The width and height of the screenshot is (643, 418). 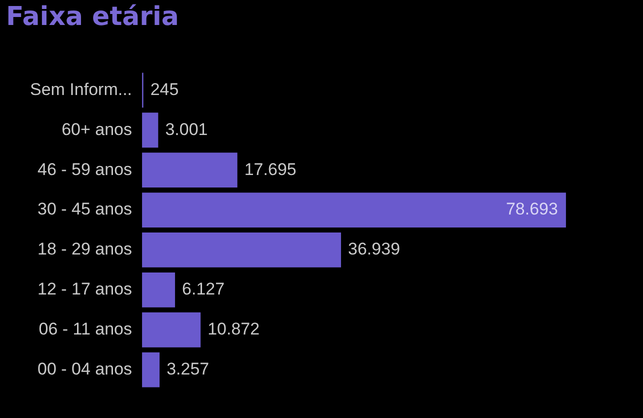 What do you see at coordinates (374, 249) in the screenshot?
I see `data-label: 36.939` at bounding box center [374, 249].